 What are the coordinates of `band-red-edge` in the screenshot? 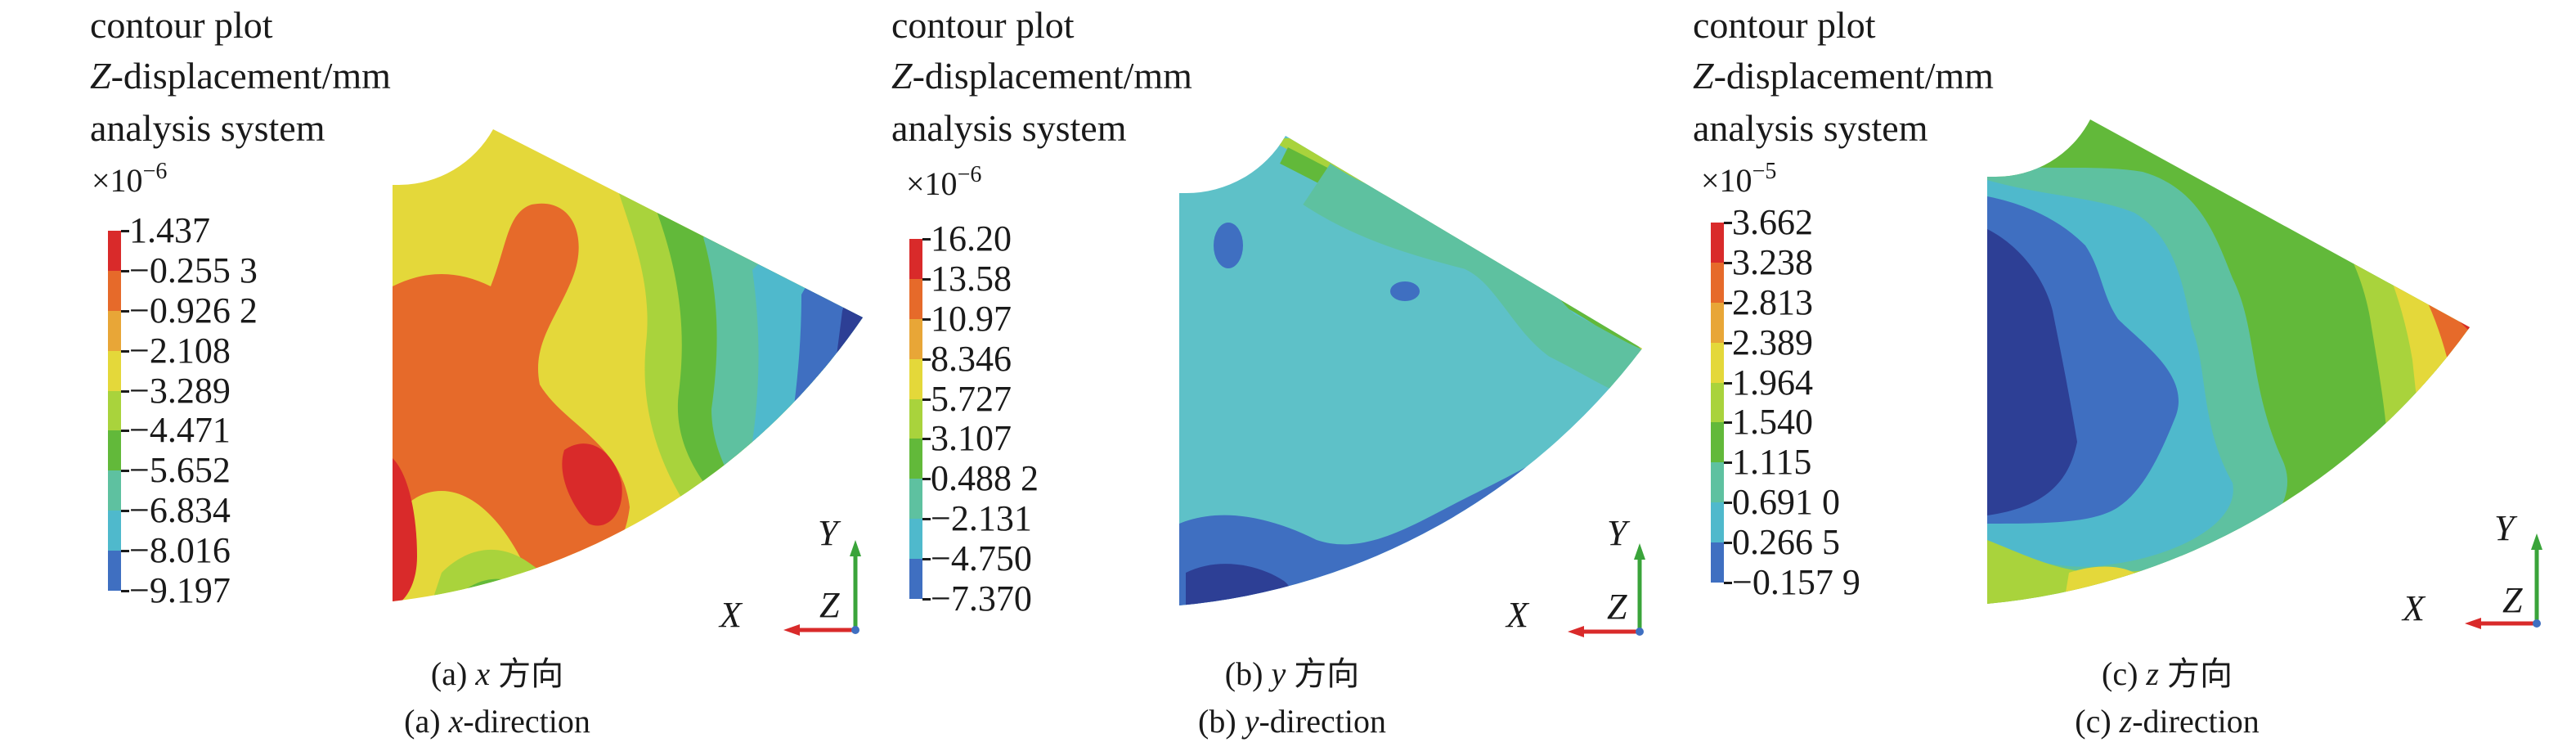 It's located at (405, 530).